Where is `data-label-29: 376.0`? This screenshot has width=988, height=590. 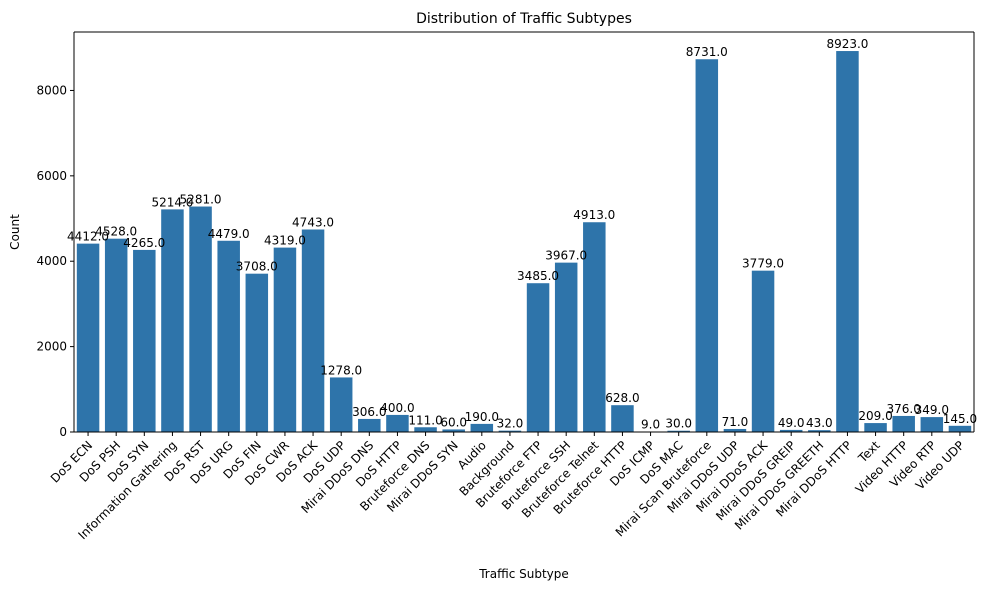 data-label-29: 376.0 is located at coordinates (904, 409).